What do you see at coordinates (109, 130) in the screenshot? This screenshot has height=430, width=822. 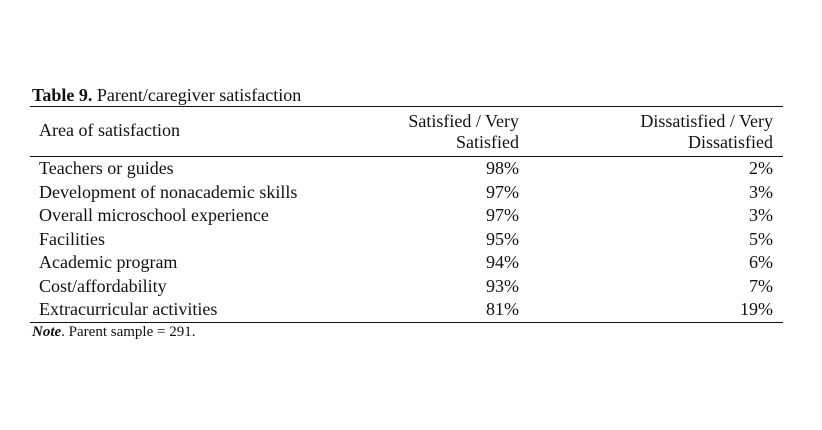 I see `header-area-label: Area of satisfaction` at bounding box center [109, 130].